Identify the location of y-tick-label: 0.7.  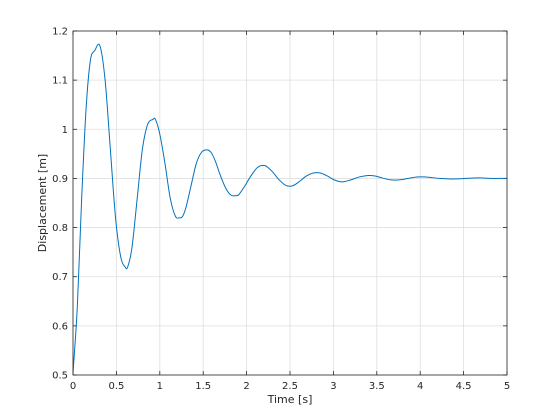
(60, 277).